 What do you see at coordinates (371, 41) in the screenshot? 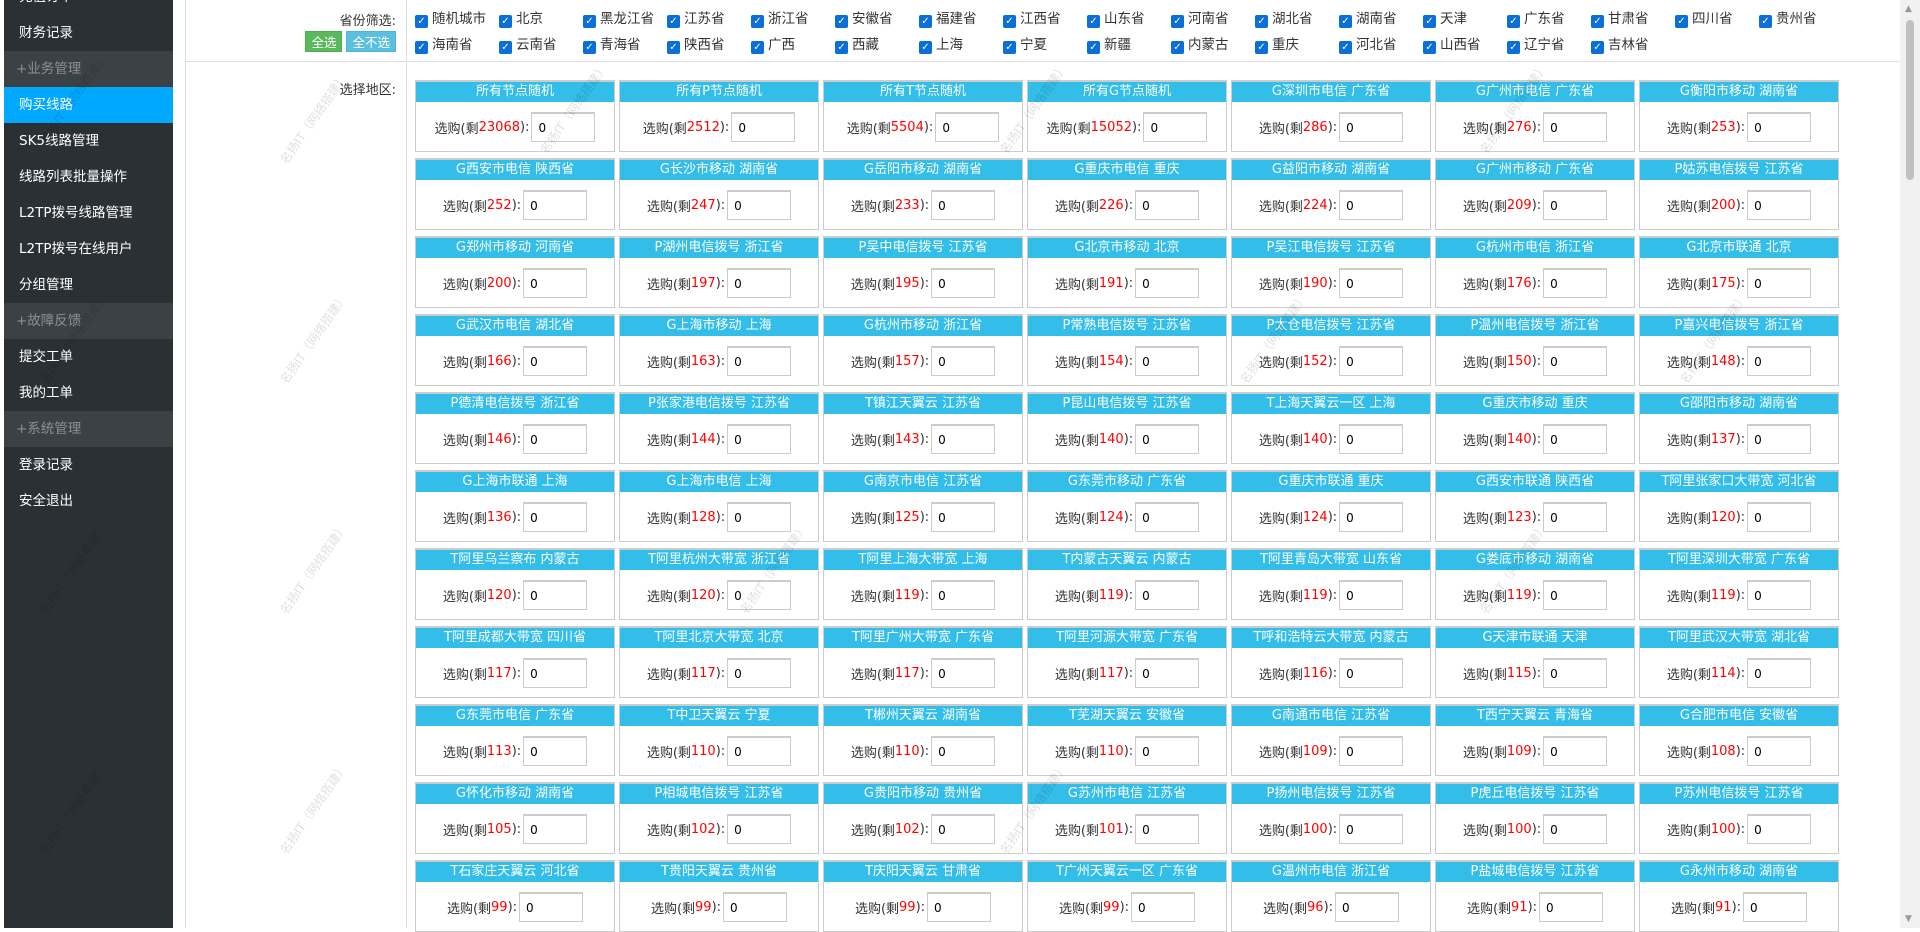
I see `select-none-button: 全不选` at bounding box center [371, 41].